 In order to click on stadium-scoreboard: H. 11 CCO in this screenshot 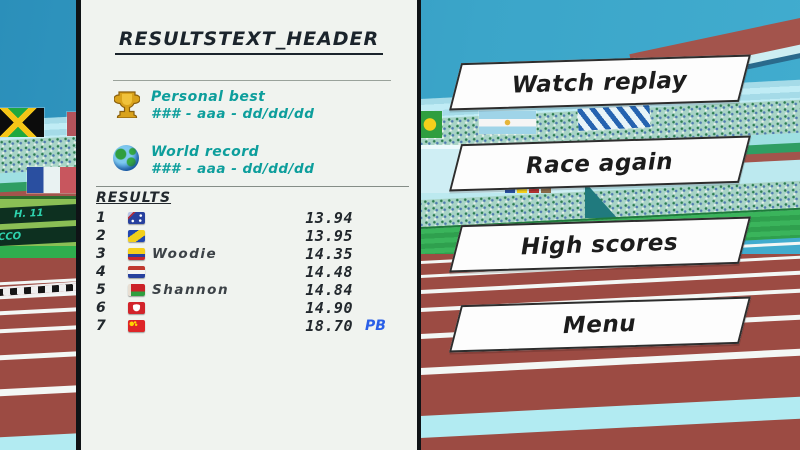, I will do `click(43, 224)`.